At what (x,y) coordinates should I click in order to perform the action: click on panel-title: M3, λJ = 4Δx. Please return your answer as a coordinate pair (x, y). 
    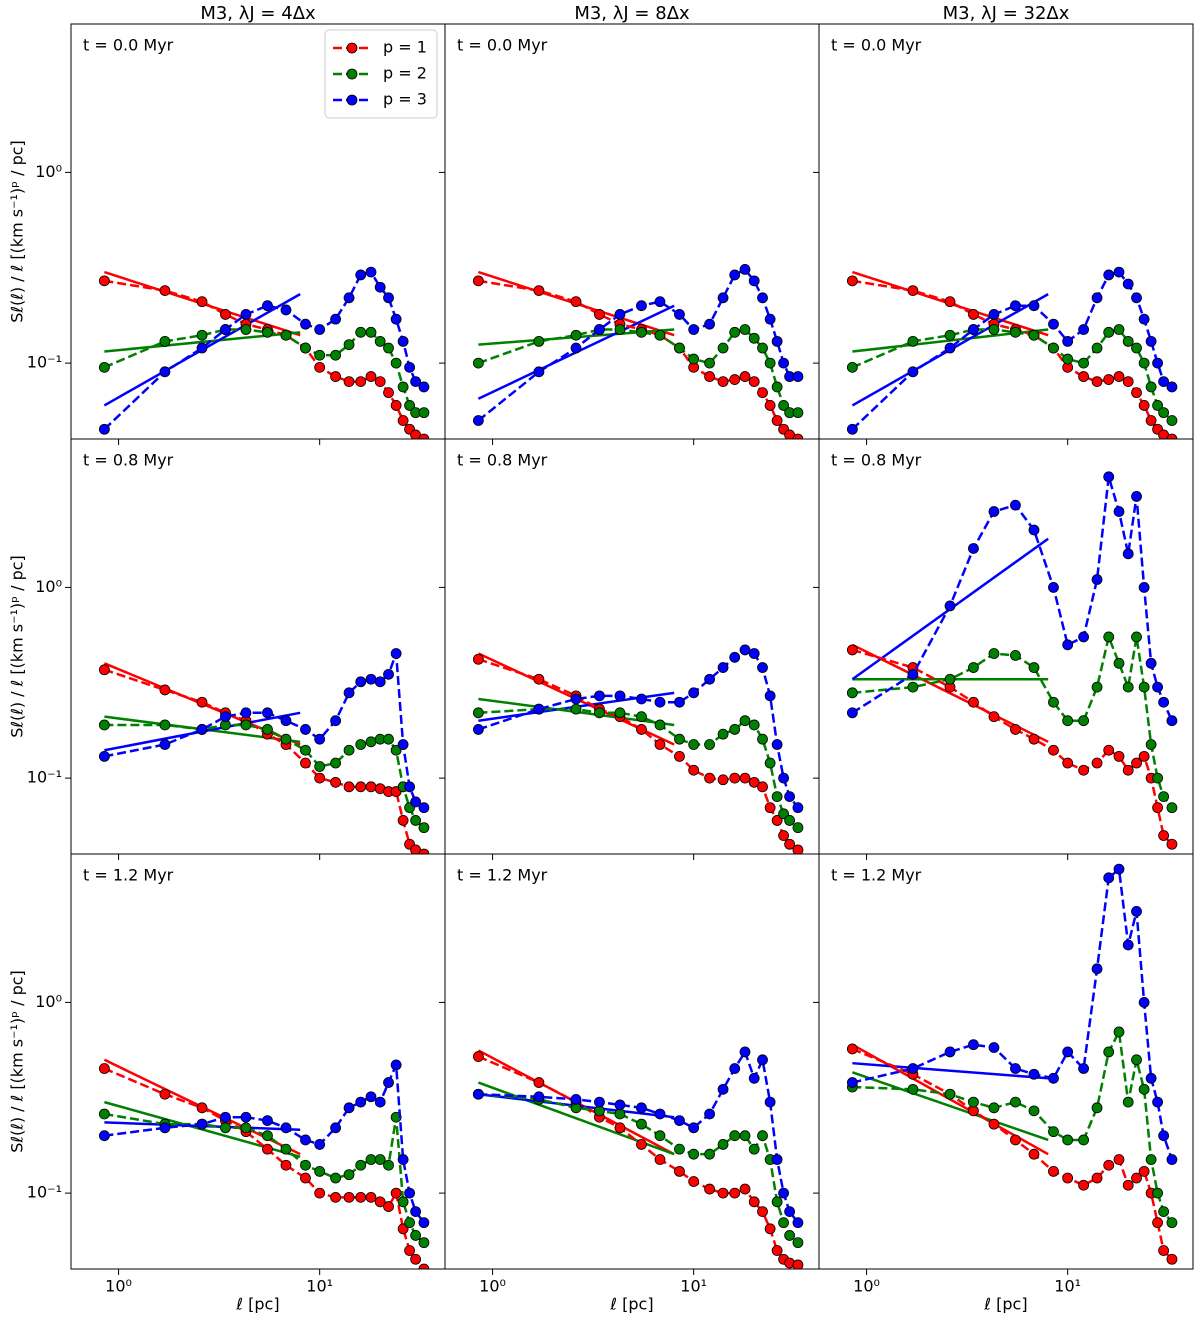
    Looking at the image, I should click on (258, 13).